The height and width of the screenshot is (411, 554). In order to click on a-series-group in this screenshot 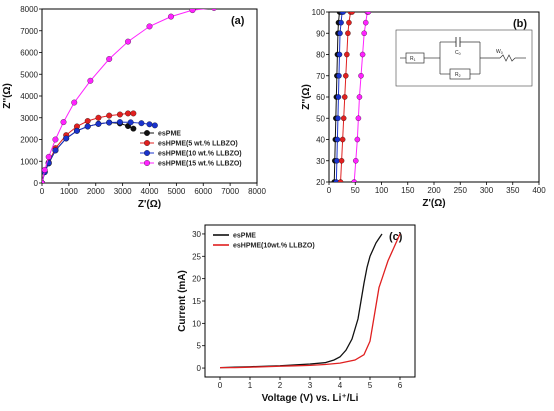, I will do `click(129, 96)`.